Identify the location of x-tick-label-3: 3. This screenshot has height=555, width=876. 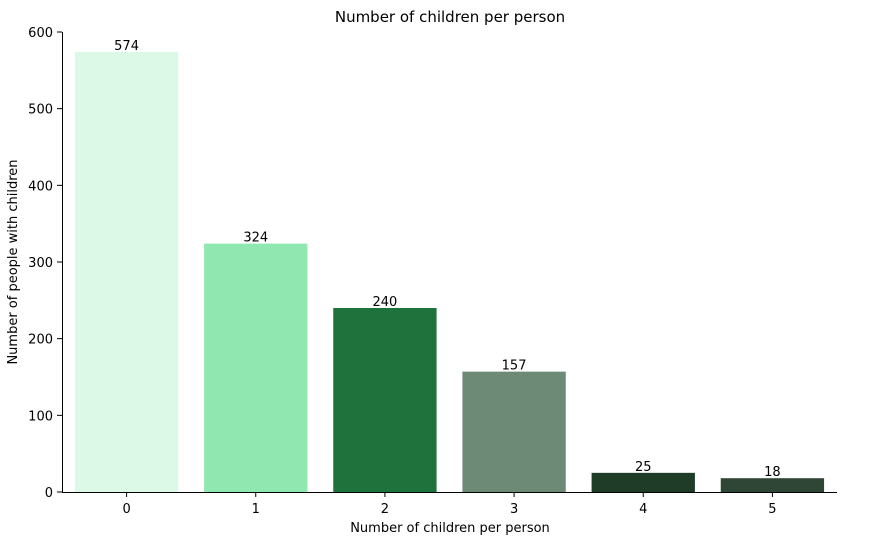
(514, 509).